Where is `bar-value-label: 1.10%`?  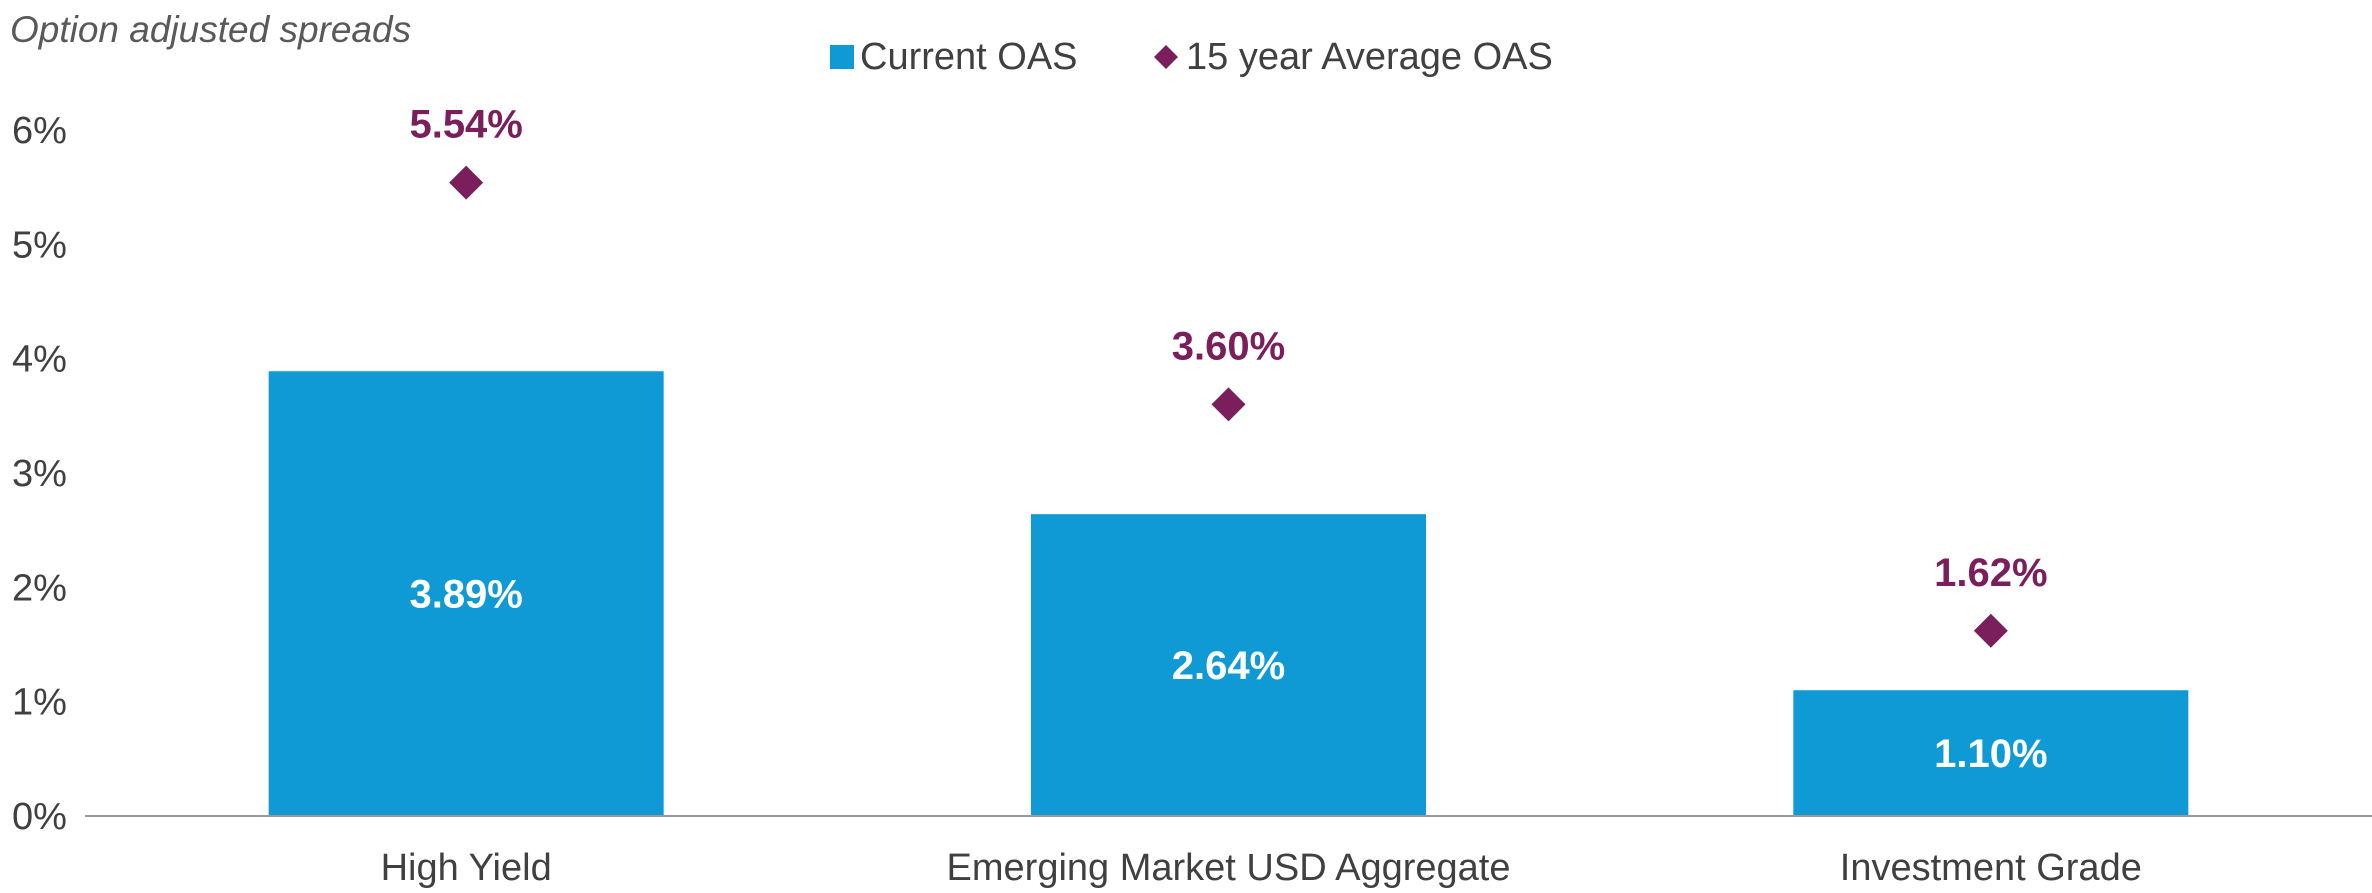 bar-value-label: 1.10% is located at coordinates (1990, 754).